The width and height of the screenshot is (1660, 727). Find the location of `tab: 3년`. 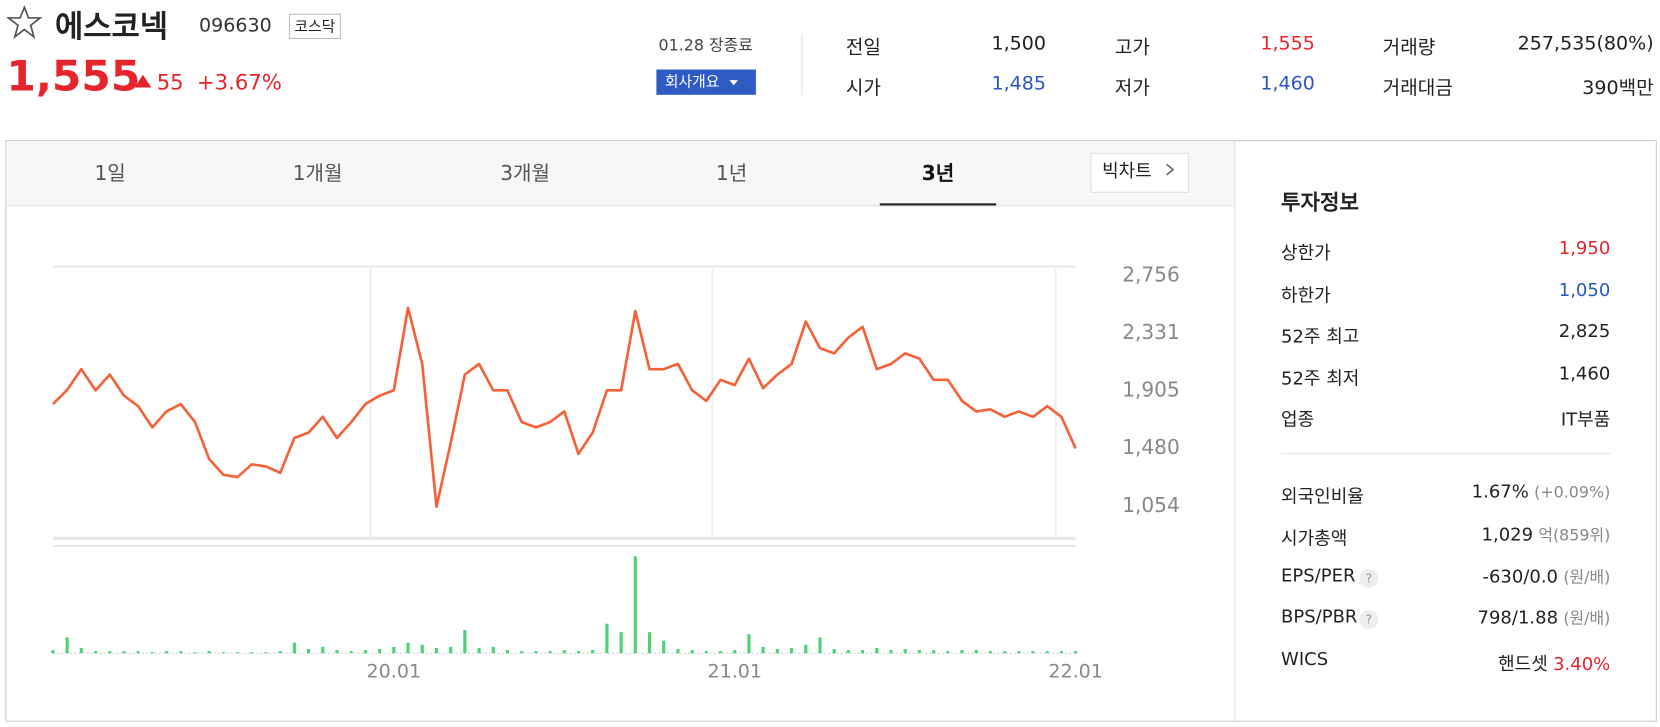

tab: 3년 is located at coordinates (938, 174).